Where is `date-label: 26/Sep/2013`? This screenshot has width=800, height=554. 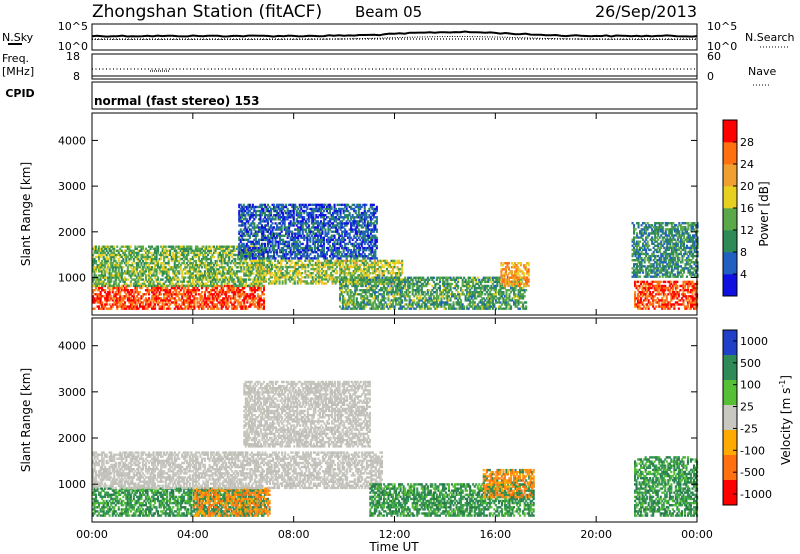 date-label: 26/Sep/2013 is located at coordinates (646, 11).